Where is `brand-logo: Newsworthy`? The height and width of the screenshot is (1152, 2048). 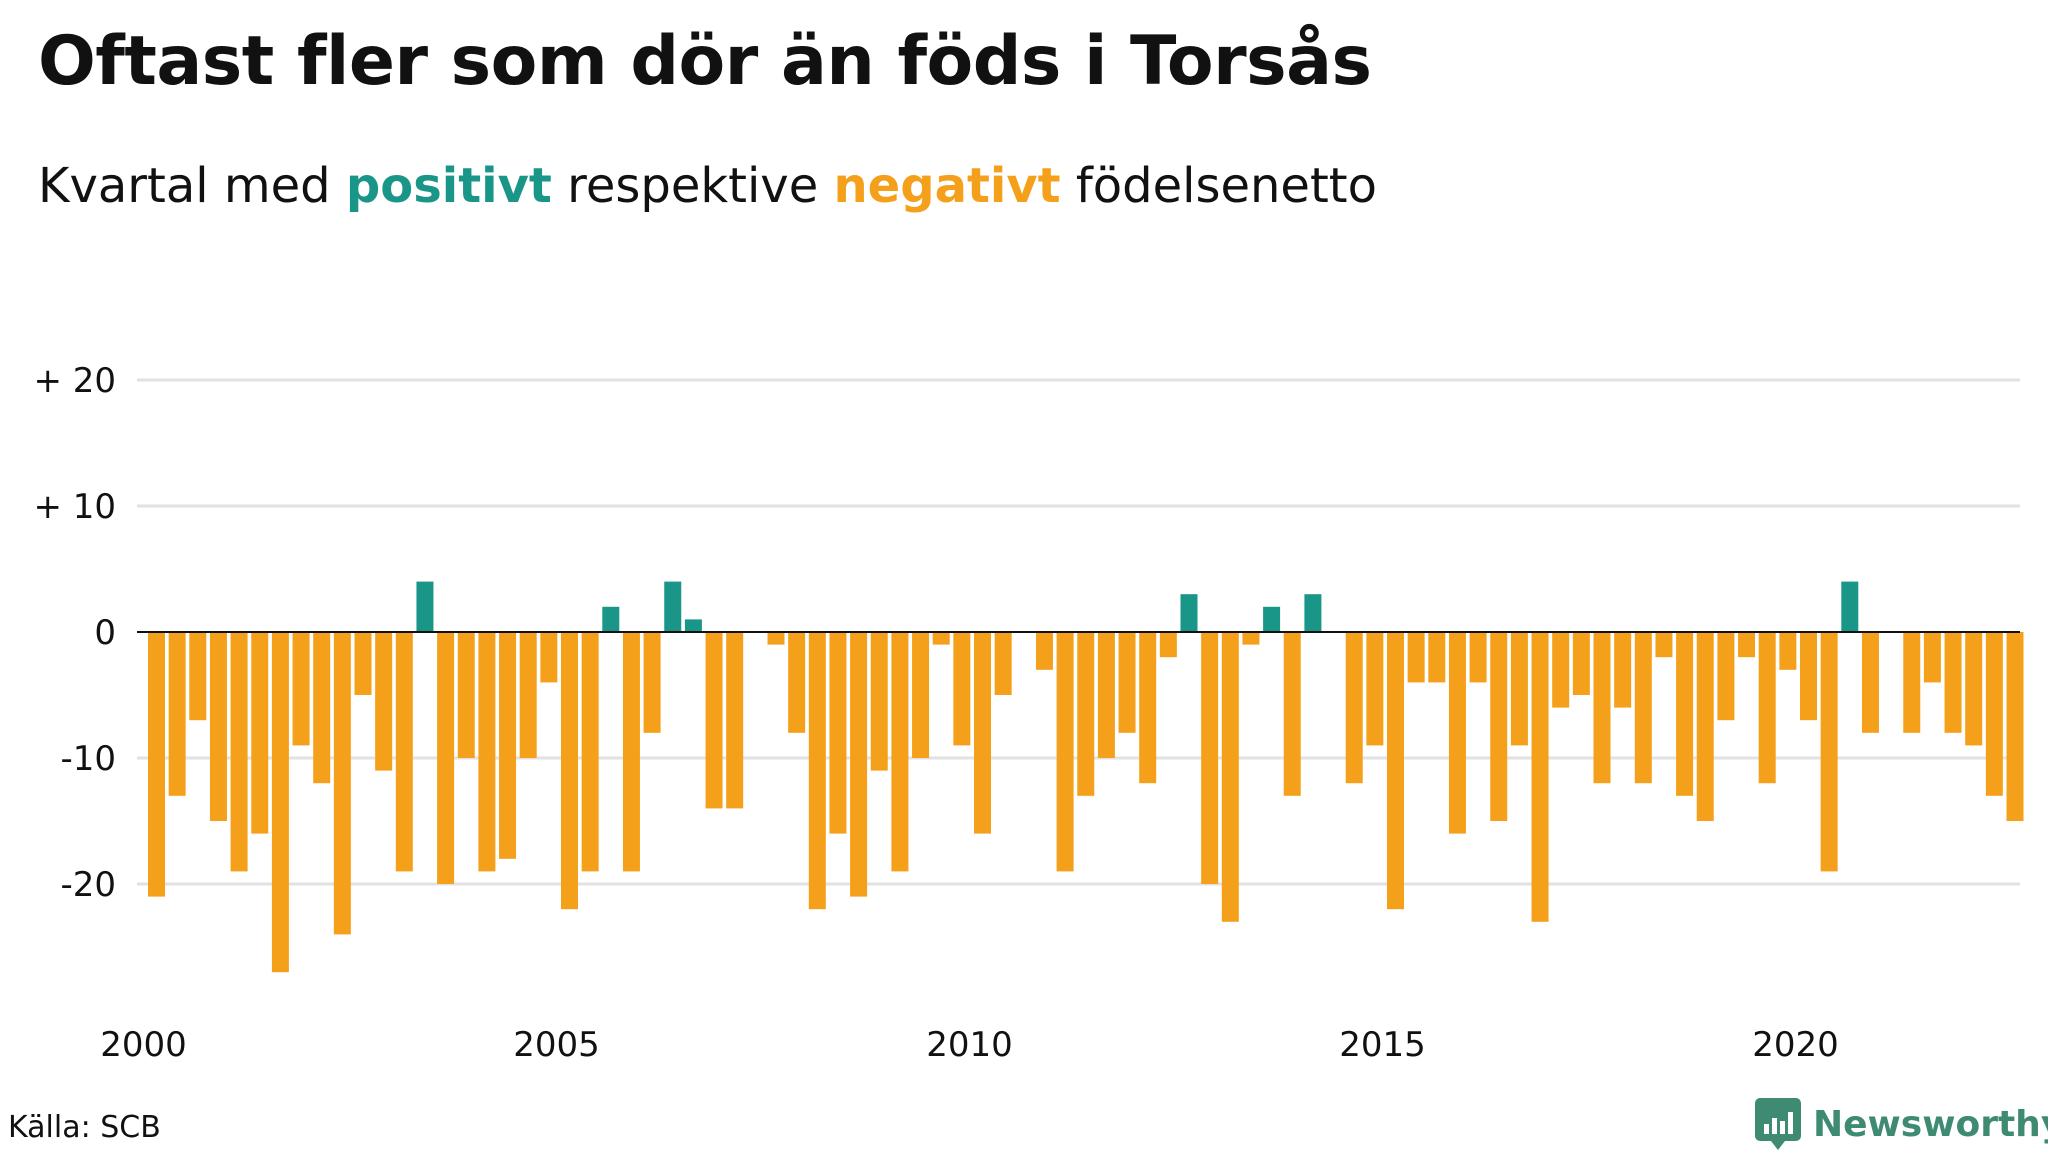 brand-logo: Newsworthy is located at coordinates (1901, 1124).